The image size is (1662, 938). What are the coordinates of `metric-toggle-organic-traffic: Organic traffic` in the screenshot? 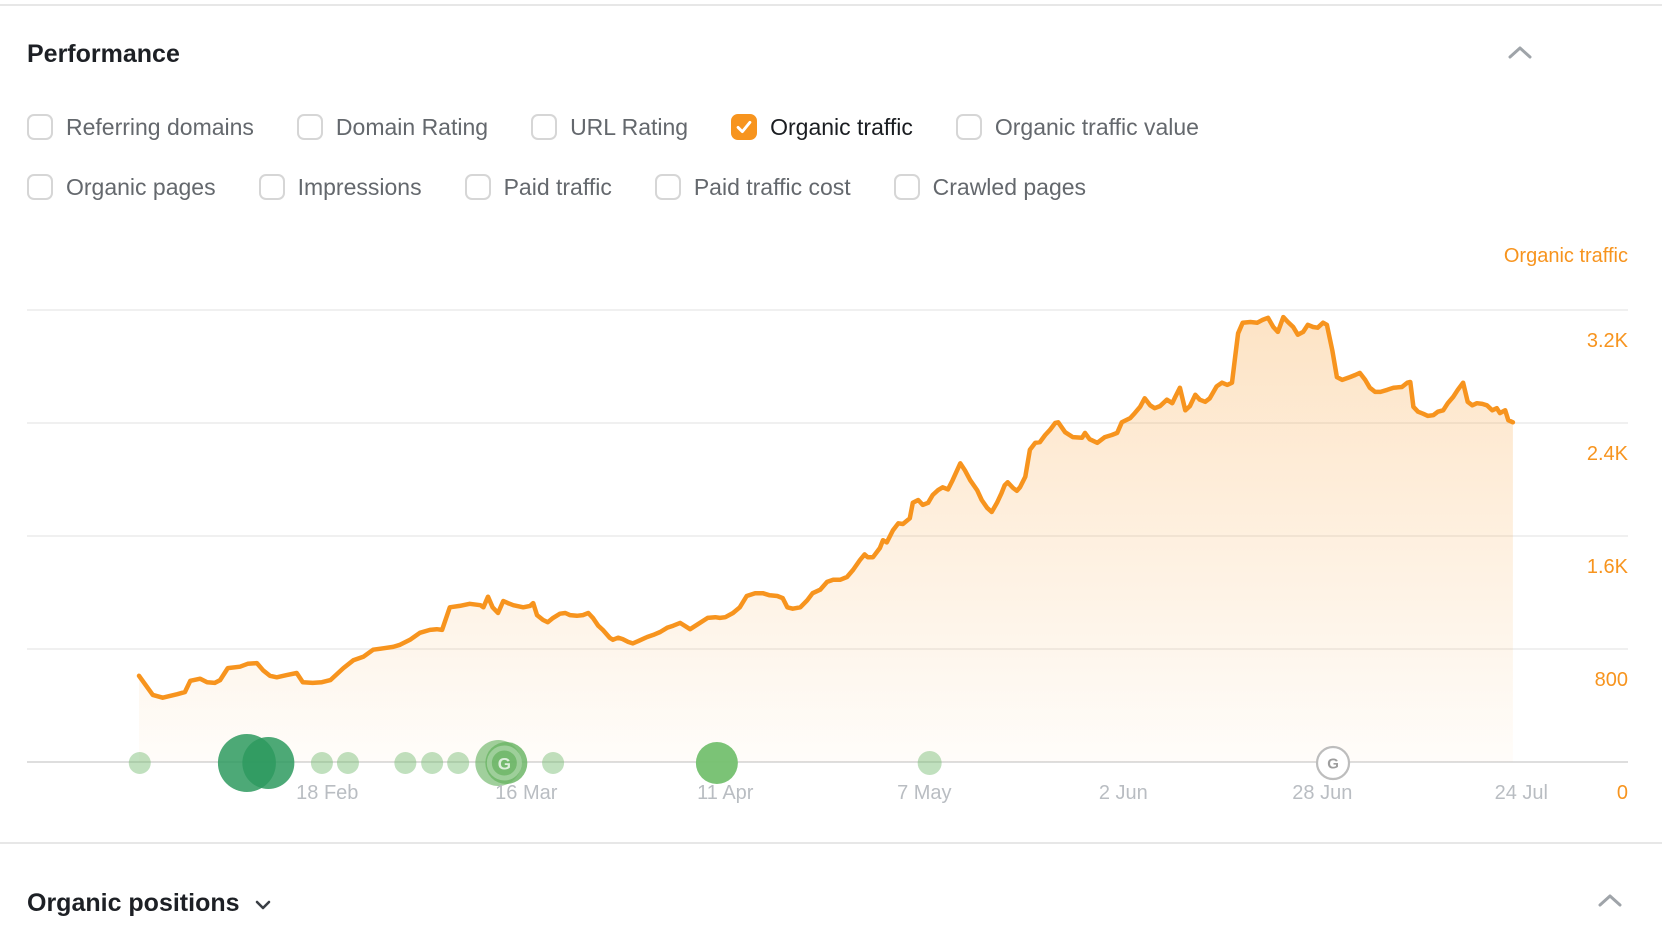 It's located at (822, 127).